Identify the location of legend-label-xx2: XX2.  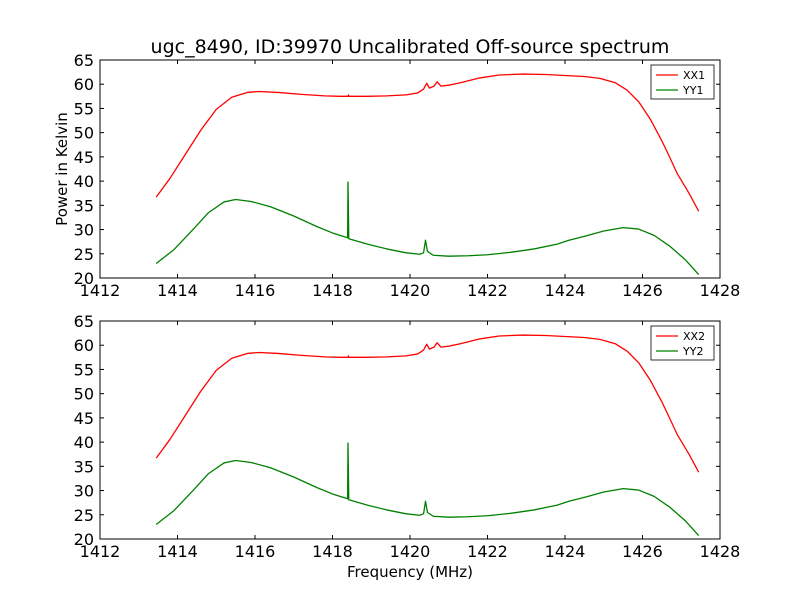
(694, 336).